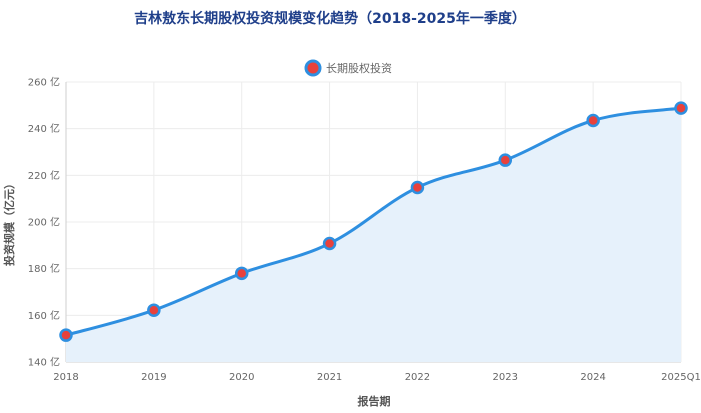 The width and height of the screenshot is (701, 413). I want to click on y-tick-label: 240 亿, so click(44, 128).